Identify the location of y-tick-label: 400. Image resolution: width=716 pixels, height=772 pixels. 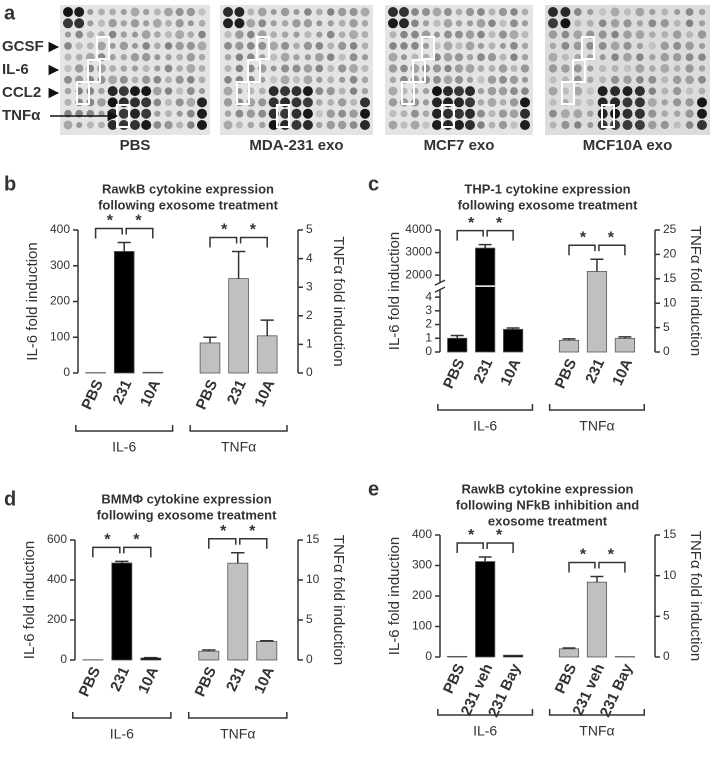
(57, 579).